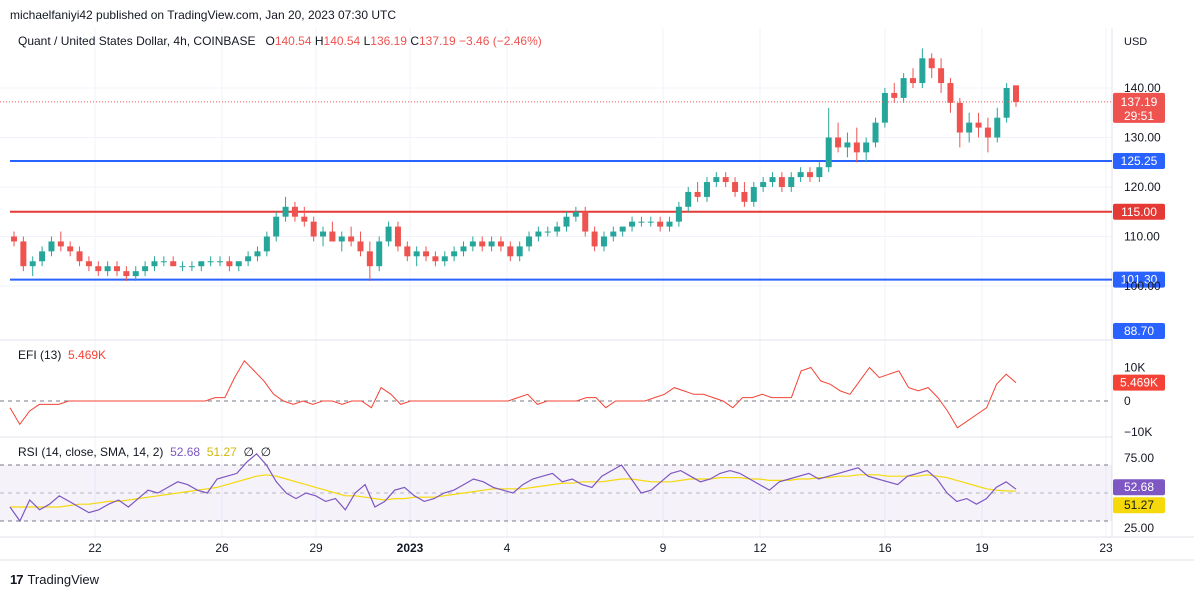 The image size is (1194, 597). I want to click on tradingview-wordmark: TradingView, so click(63, 579).